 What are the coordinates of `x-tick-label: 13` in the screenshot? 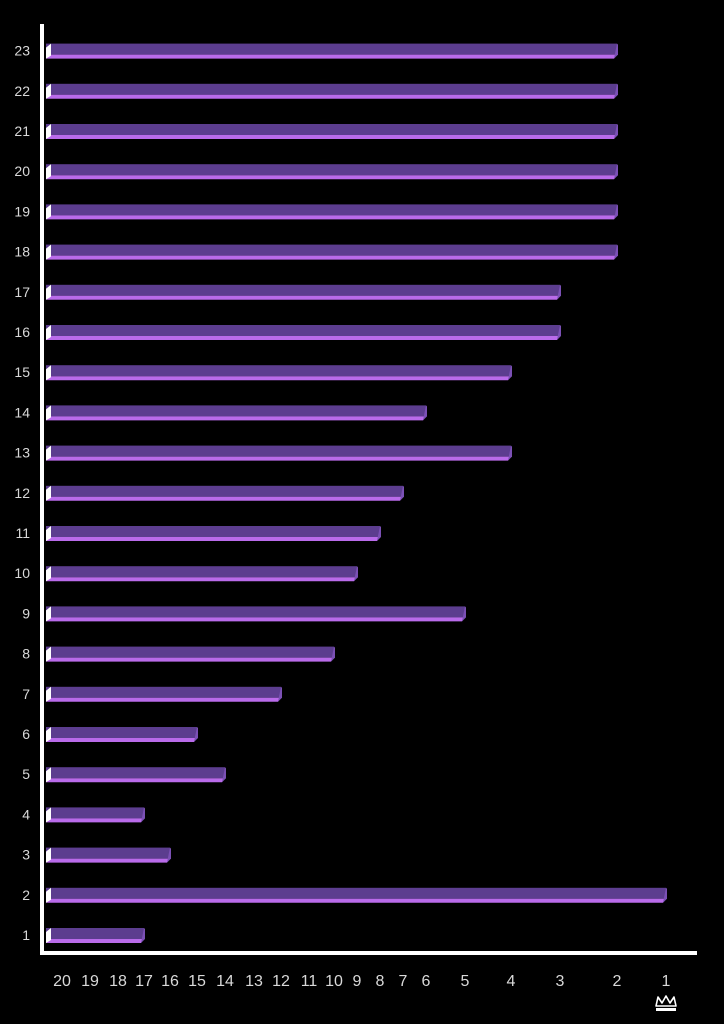 It's located at (254, 981).